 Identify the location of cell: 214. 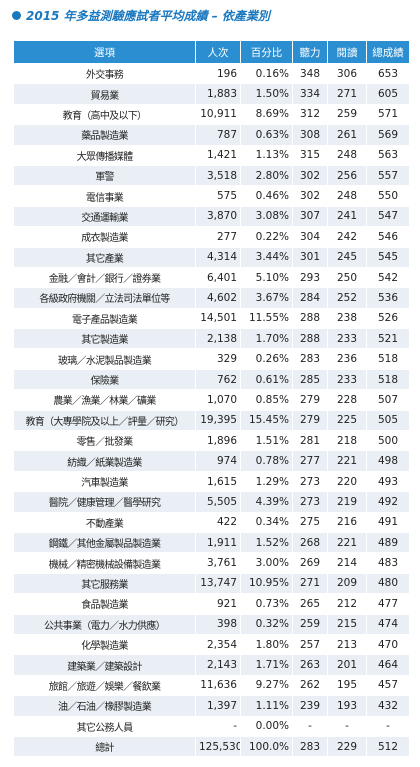
(347, 563).